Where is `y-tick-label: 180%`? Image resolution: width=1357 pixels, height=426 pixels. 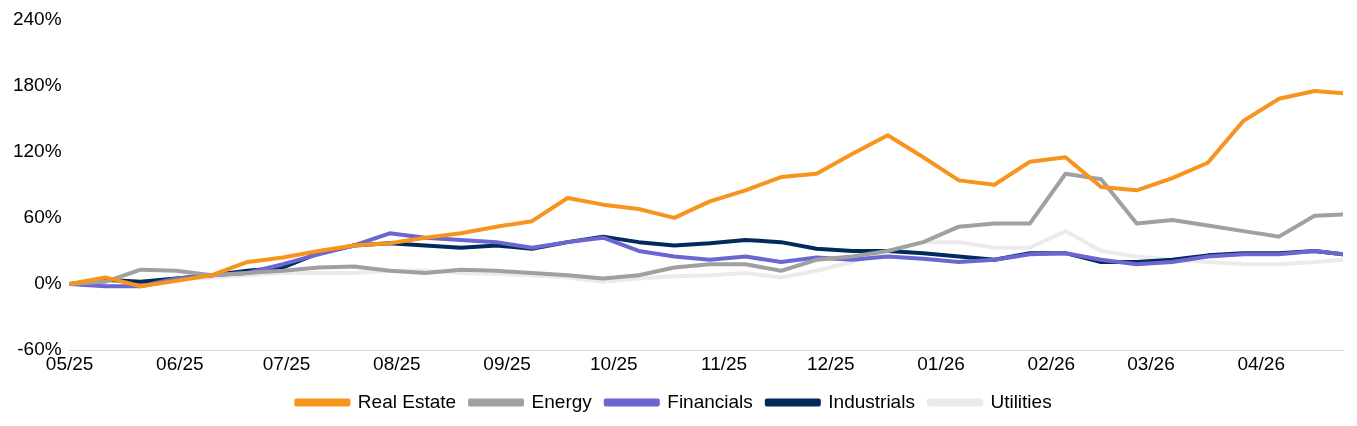 y-tick-label: 180% is located at coordinates (37, 84).